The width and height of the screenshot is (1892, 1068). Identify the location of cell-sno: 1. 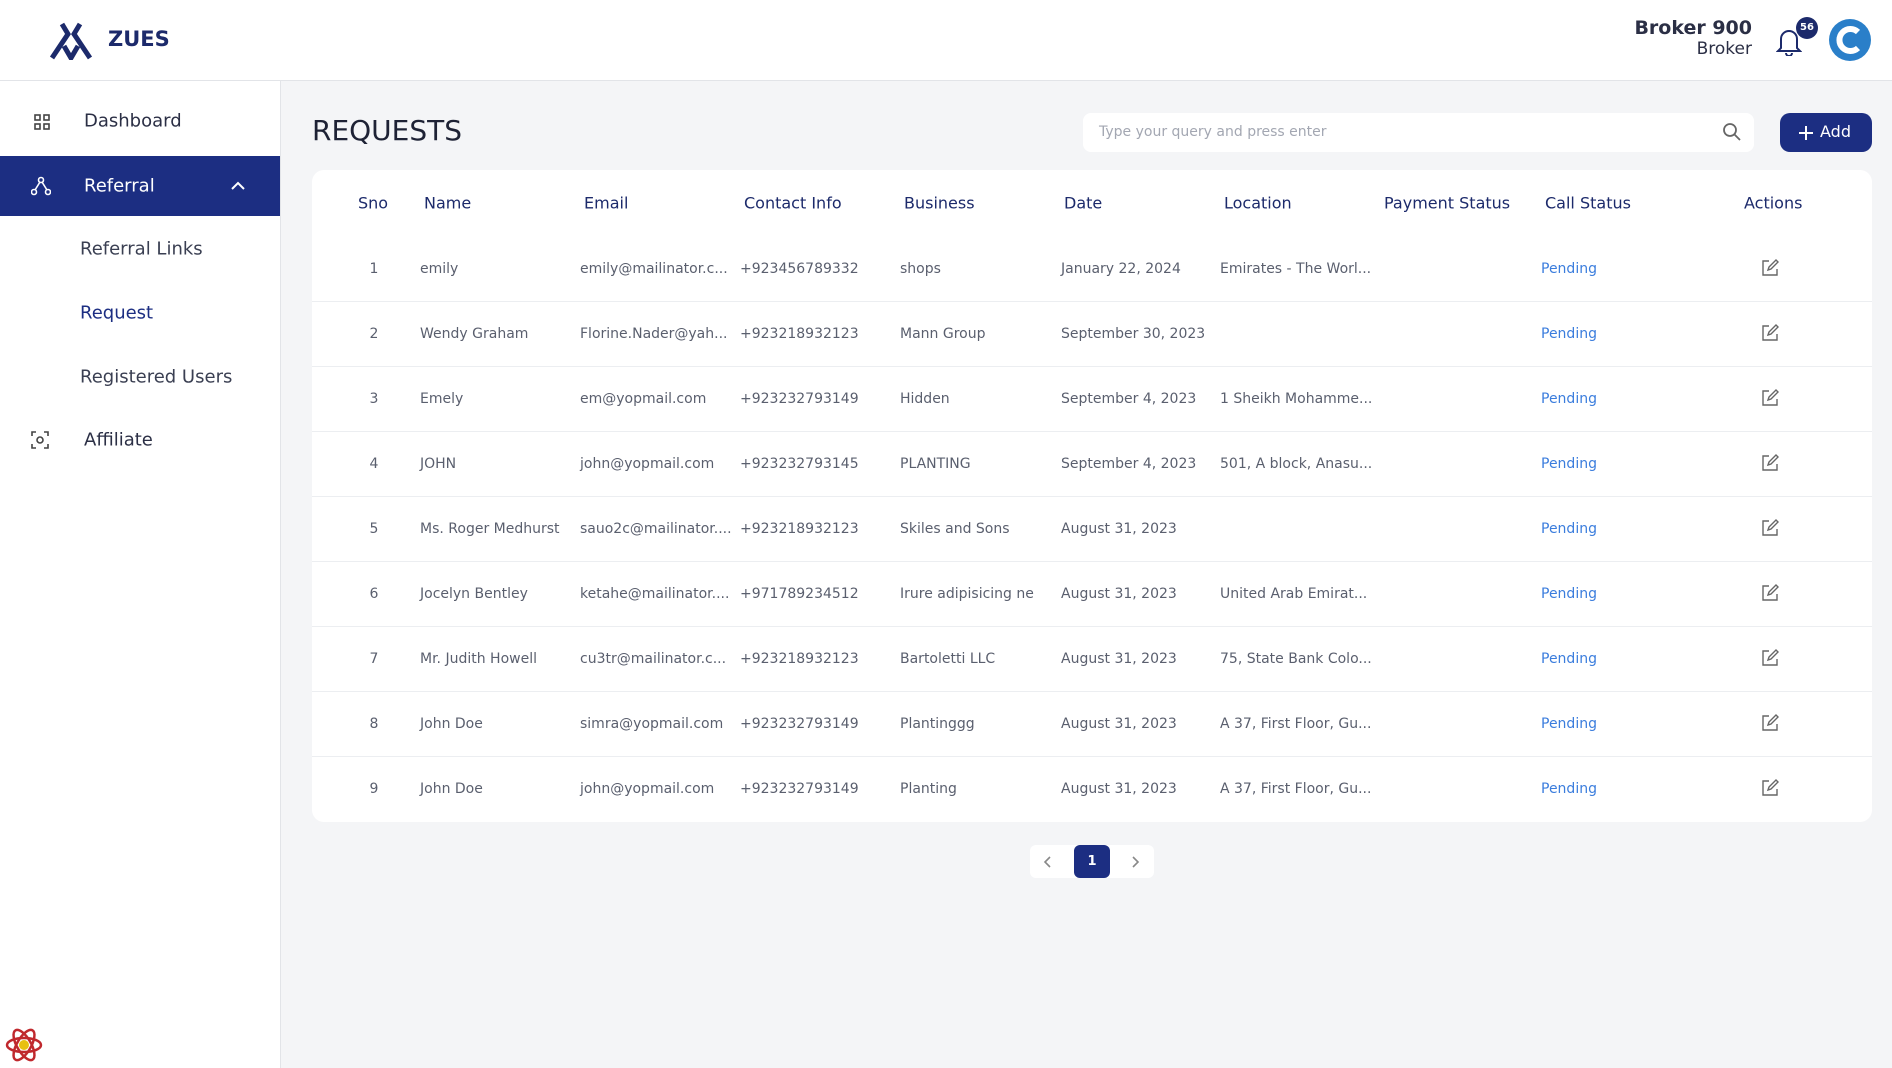
(374, 269).